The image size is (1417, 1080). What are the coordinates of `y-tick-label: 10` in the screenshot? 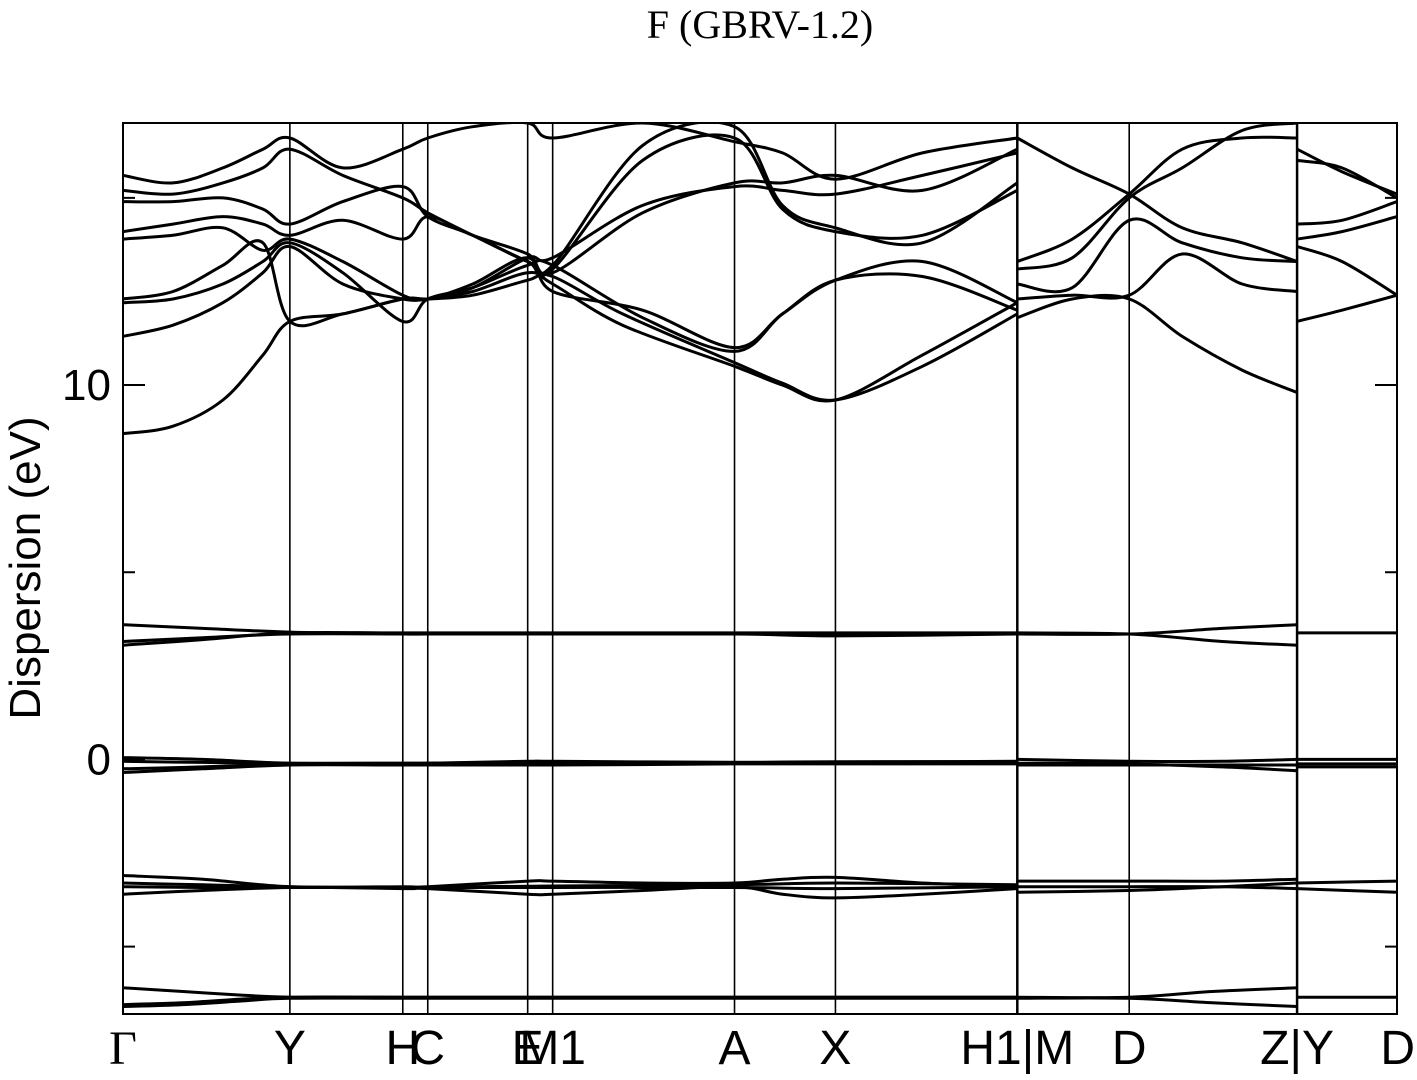 It's located at (86, 385).